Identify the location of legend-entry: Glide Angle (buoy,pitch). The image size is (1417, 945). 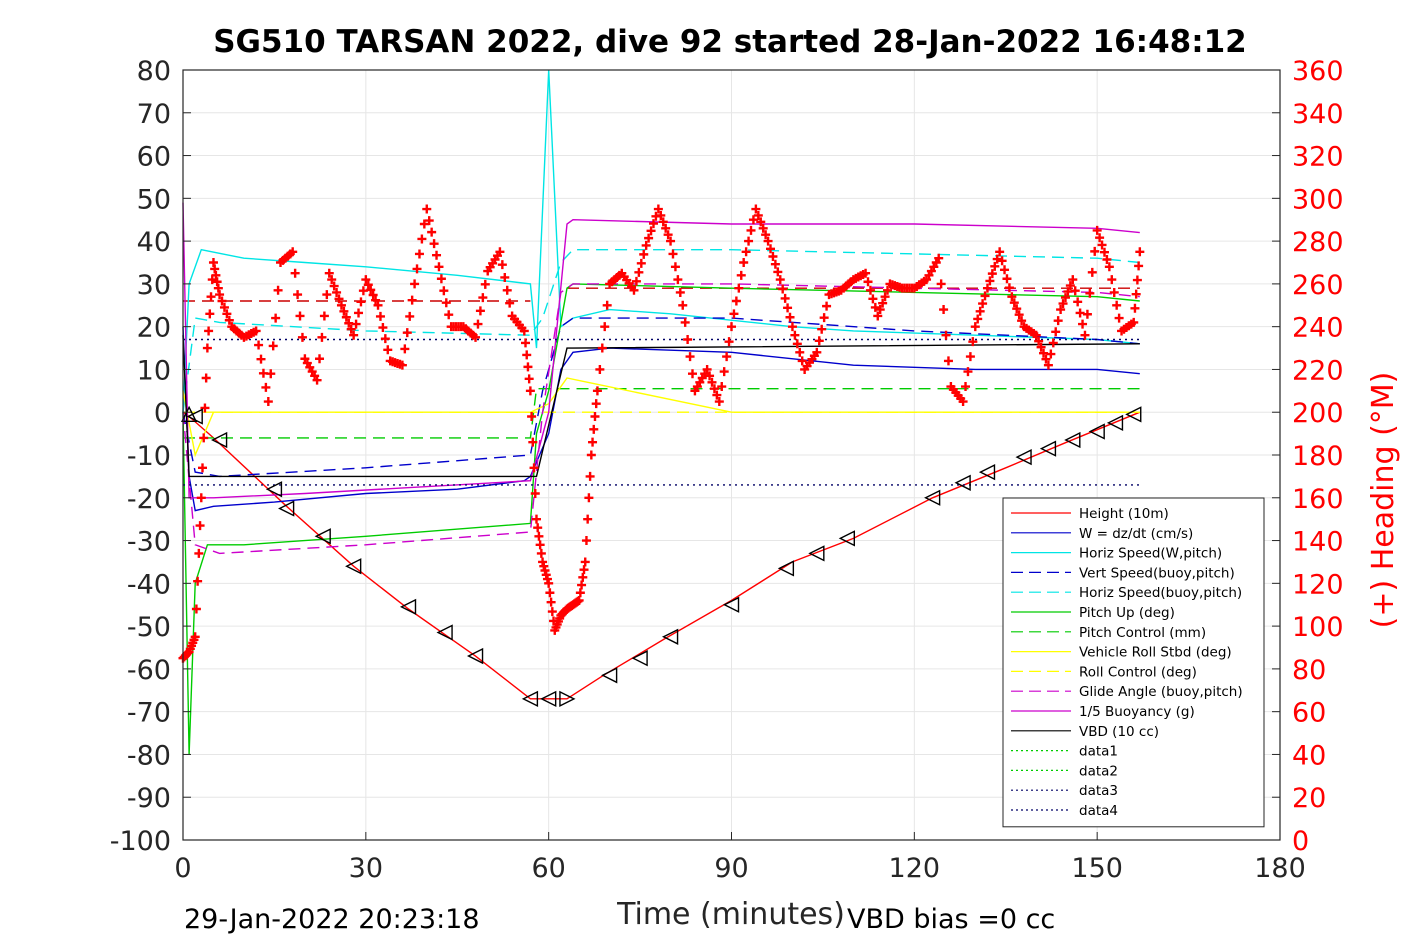
(1161, 692).